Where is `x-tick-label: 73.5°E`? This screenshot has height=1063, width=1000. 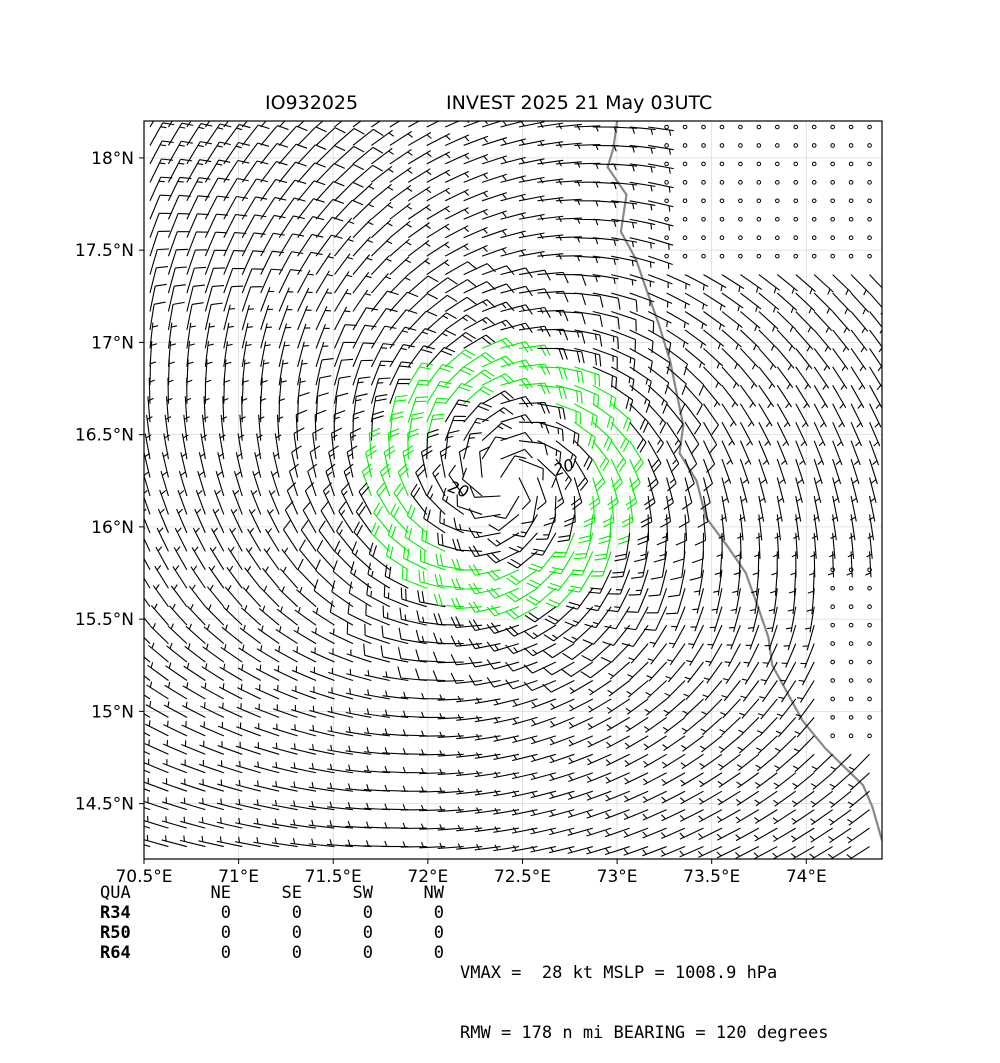 x-tick-label: 73.5°E is located at coordinates (711, 877).